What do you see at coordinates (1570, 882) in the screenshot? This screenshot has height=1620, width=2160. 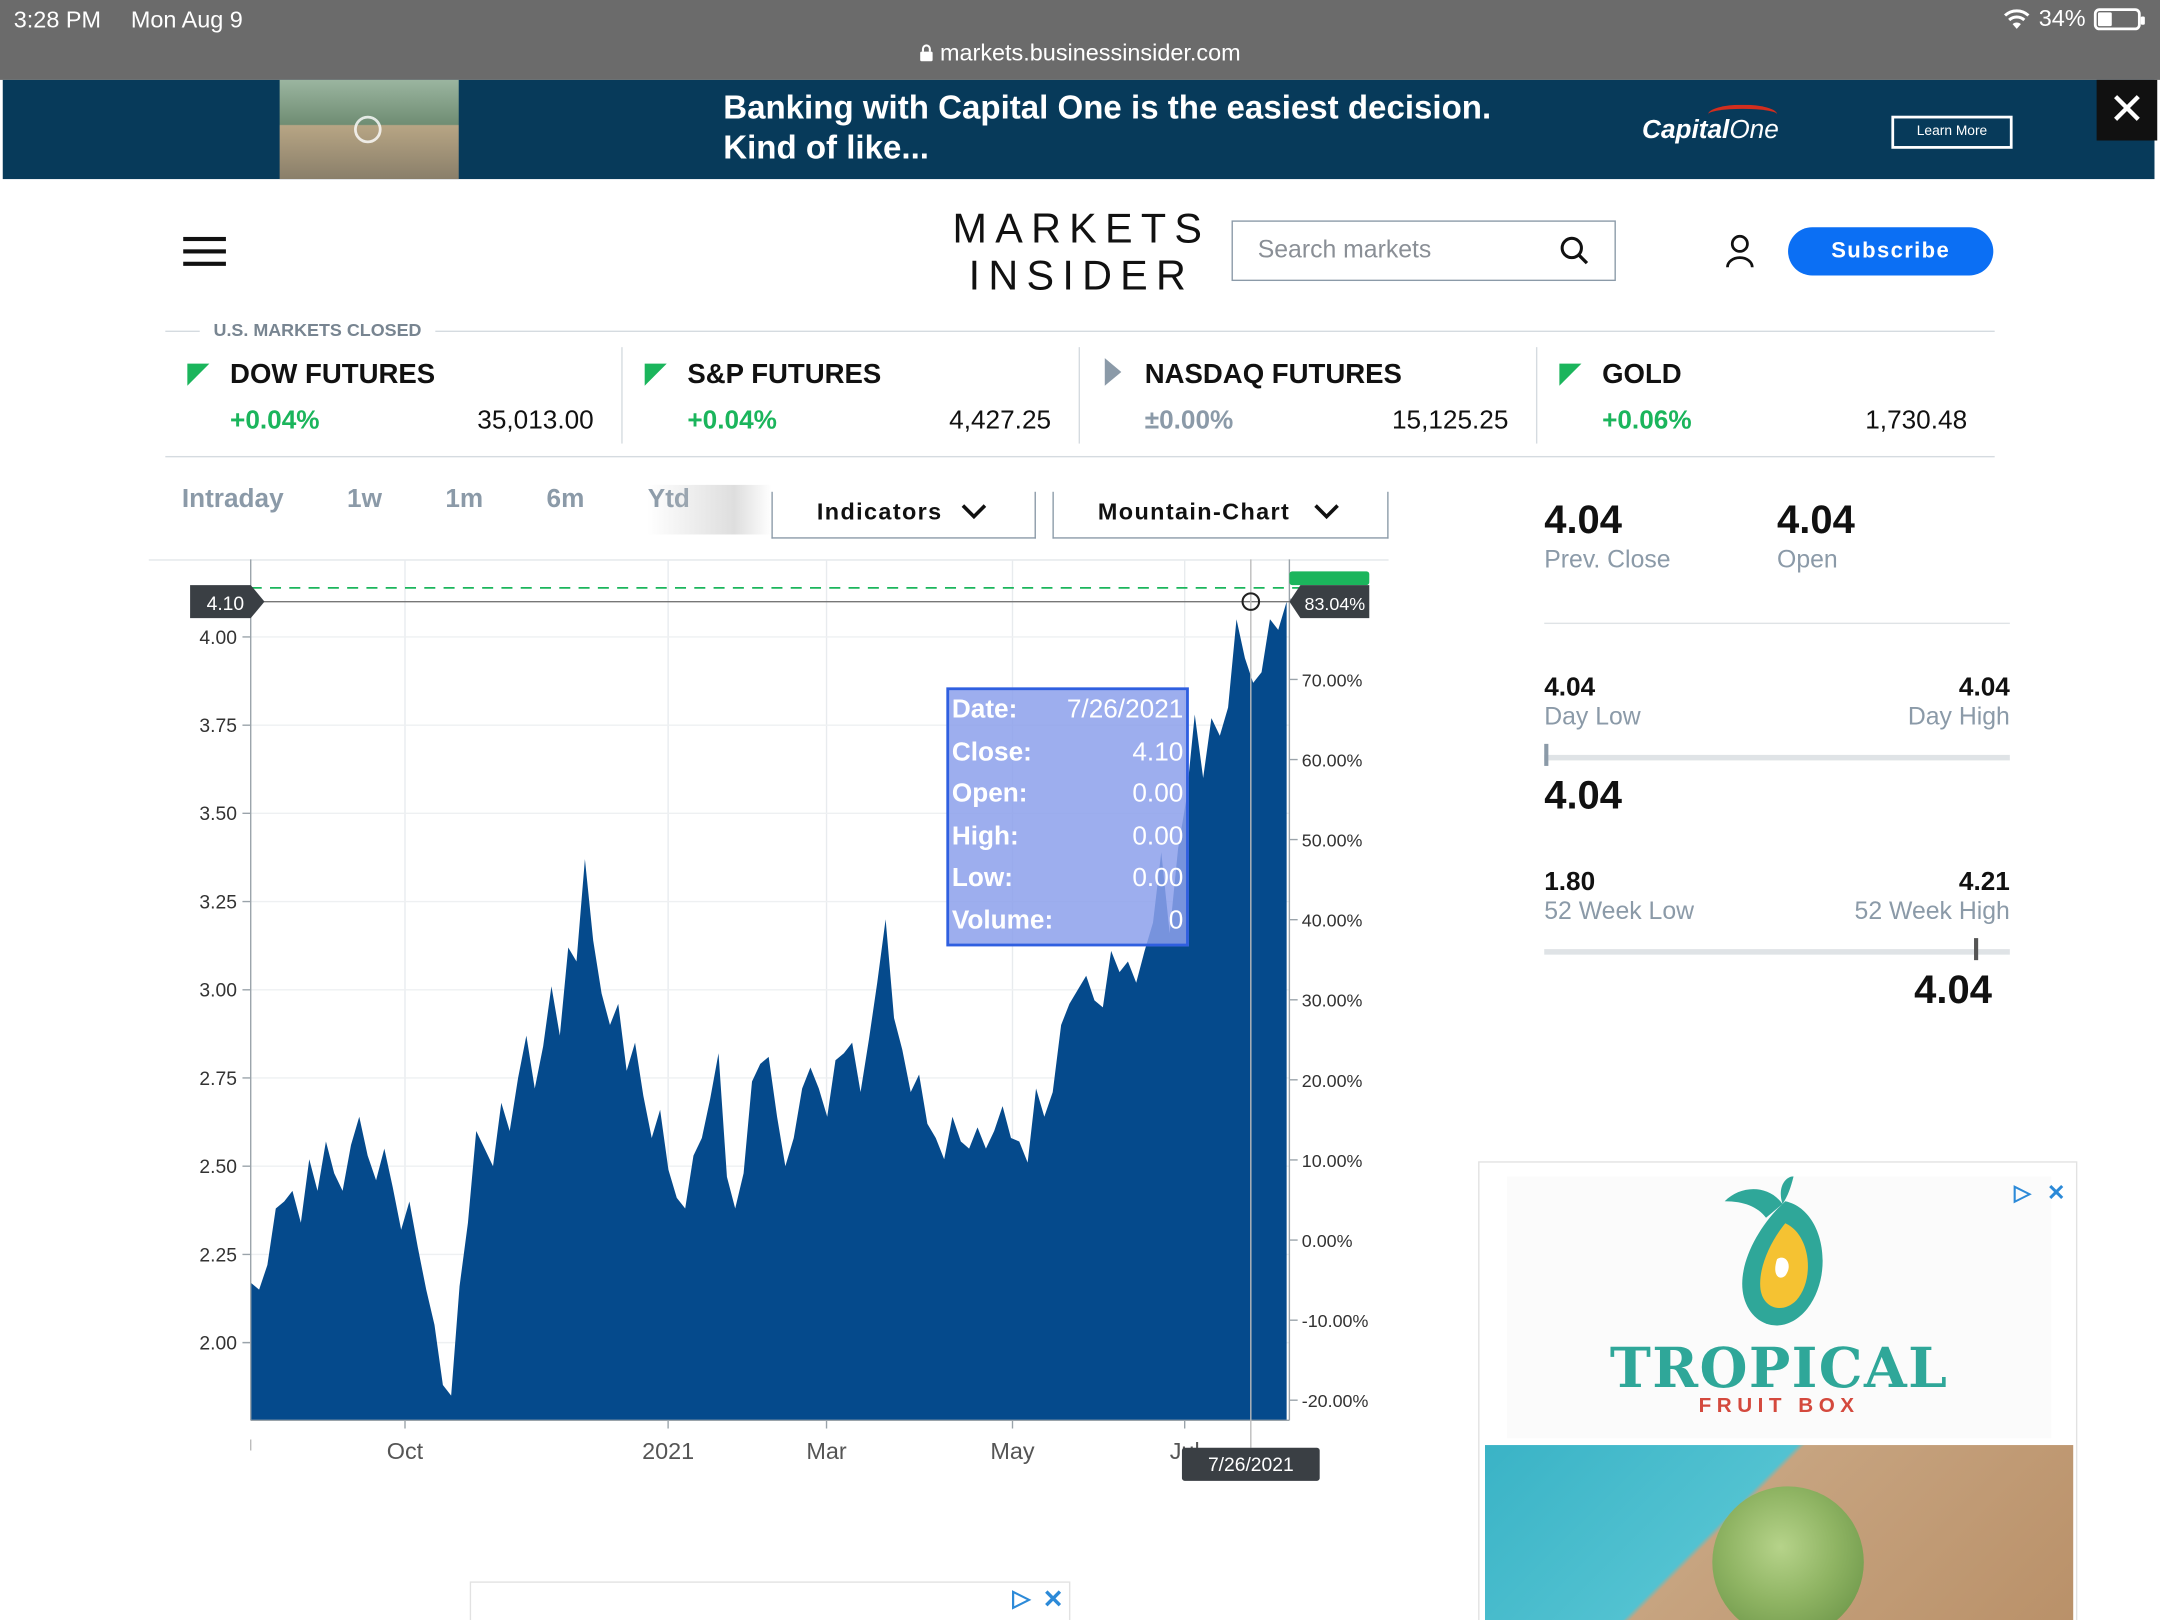 I see `week52-low-value: 1.80` at bounding box center [1570, 882].